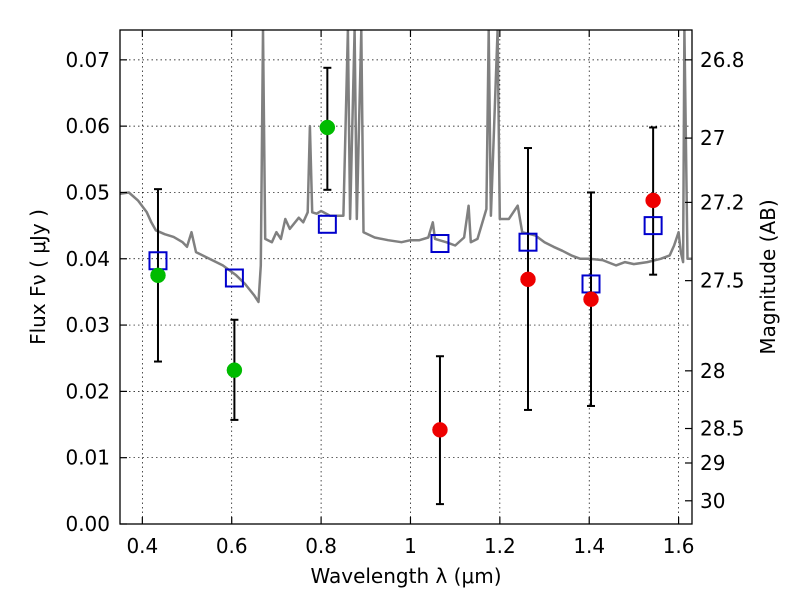  I want to click on x-tick-label: 1, so click(410, 546).